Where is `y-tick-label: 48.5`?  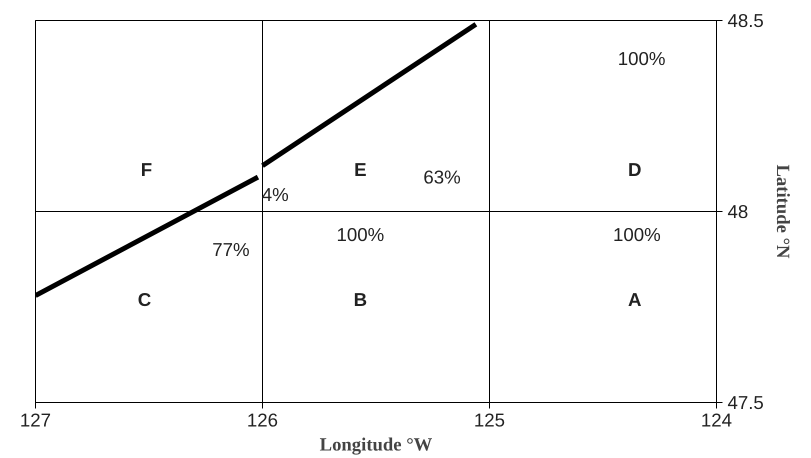 y-tick-label: 48.5 is located at coordinates (746, 20).